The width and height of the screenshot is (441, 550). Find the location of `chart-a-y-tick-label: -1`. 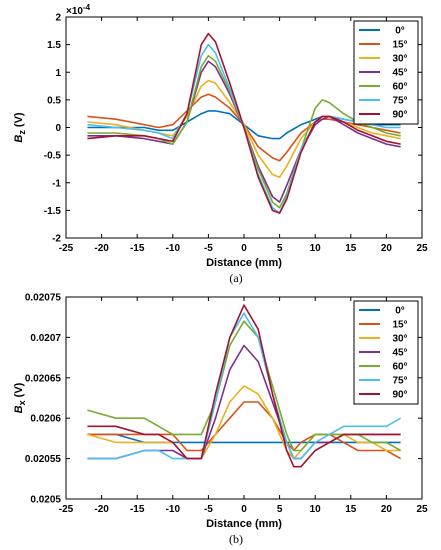

chart-a-y-tick-label: -1 is located at coordinates (56, 183).